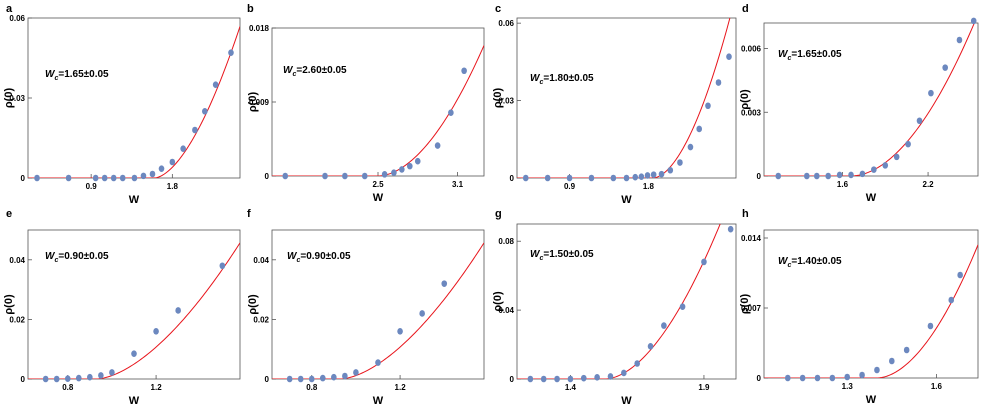  What do you see at coordinates (83, 74) in the screenshot?
I see `annotation-value: =1.65±0.05` at bounding box center [83, 74].